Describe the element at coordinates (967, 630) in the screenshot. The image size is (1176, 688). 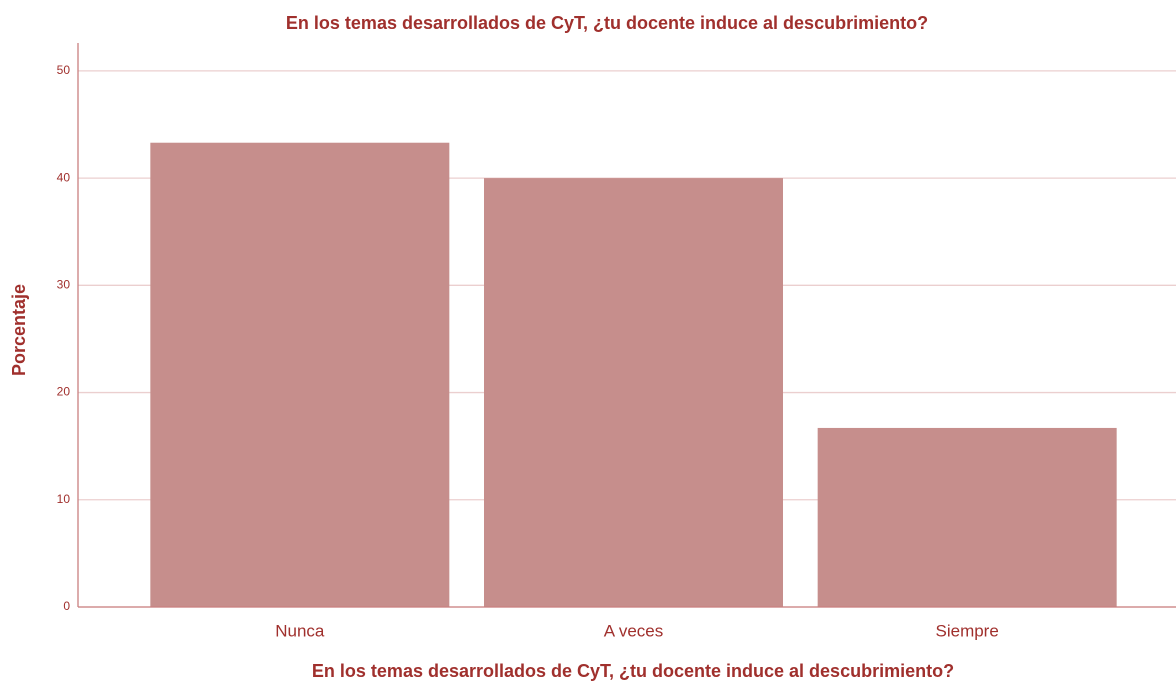
I see `x-tick-label: Siempre` at that location.